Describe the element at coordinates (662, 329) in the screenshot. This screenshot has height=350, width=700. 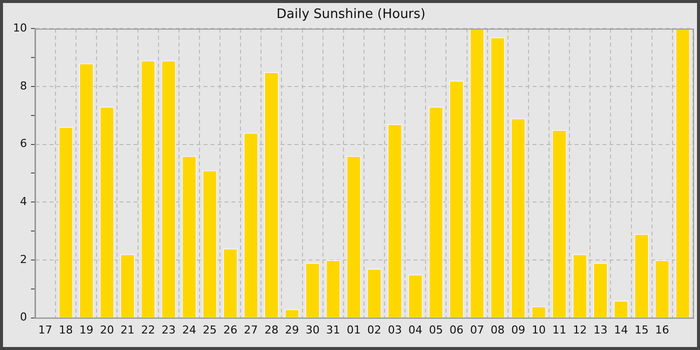
I see `x-tick-label: 16` at that location.